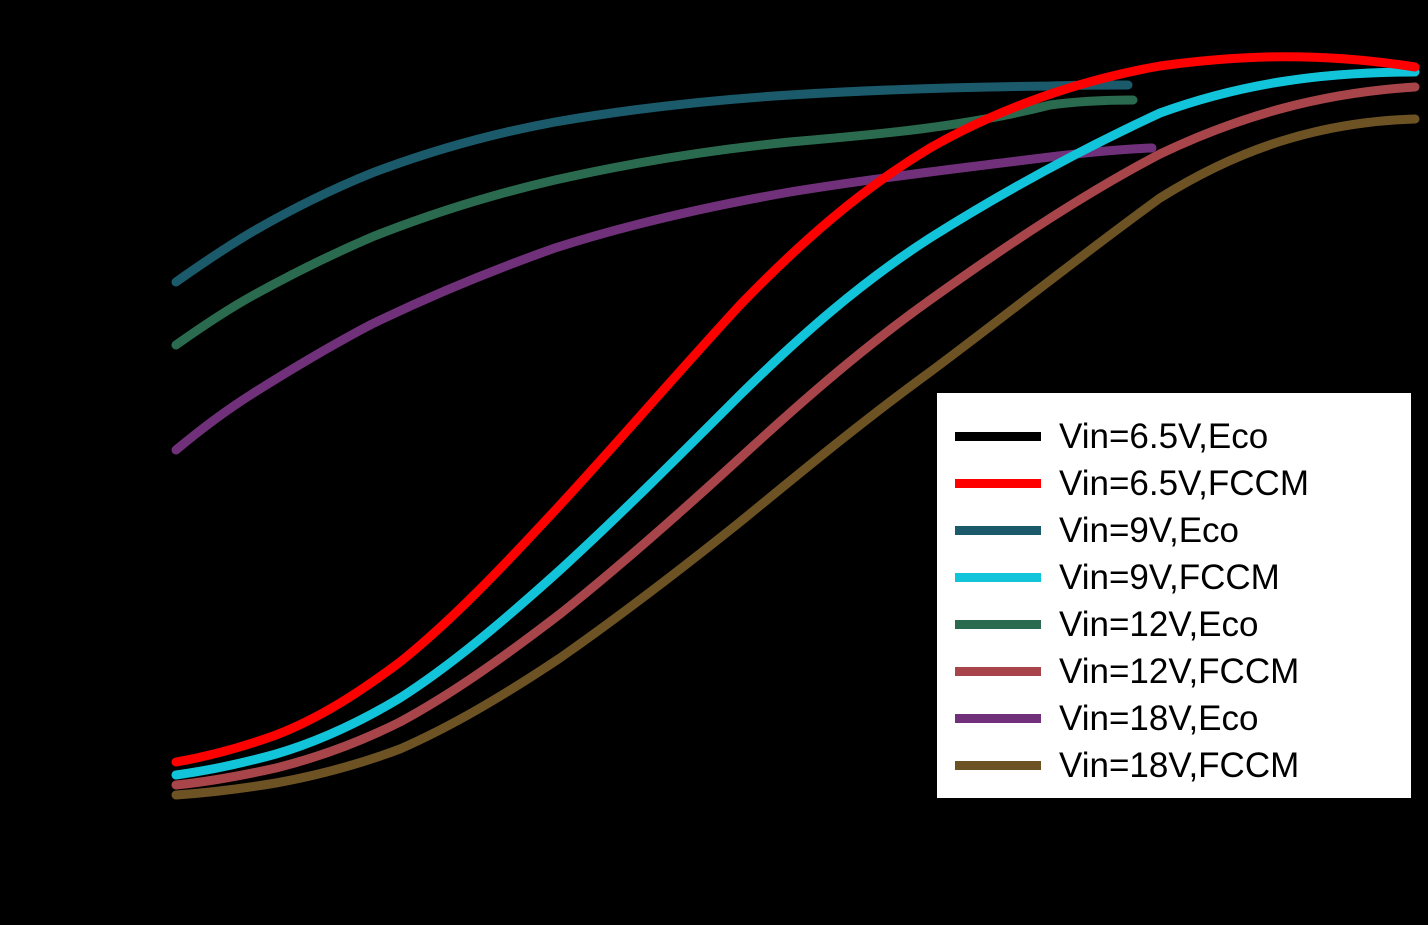 This screenshot has height=925, width=1428. I want to click on legend-label-vin65-fccm: Vin=6.5V,FCCM, so click(1184, 483).